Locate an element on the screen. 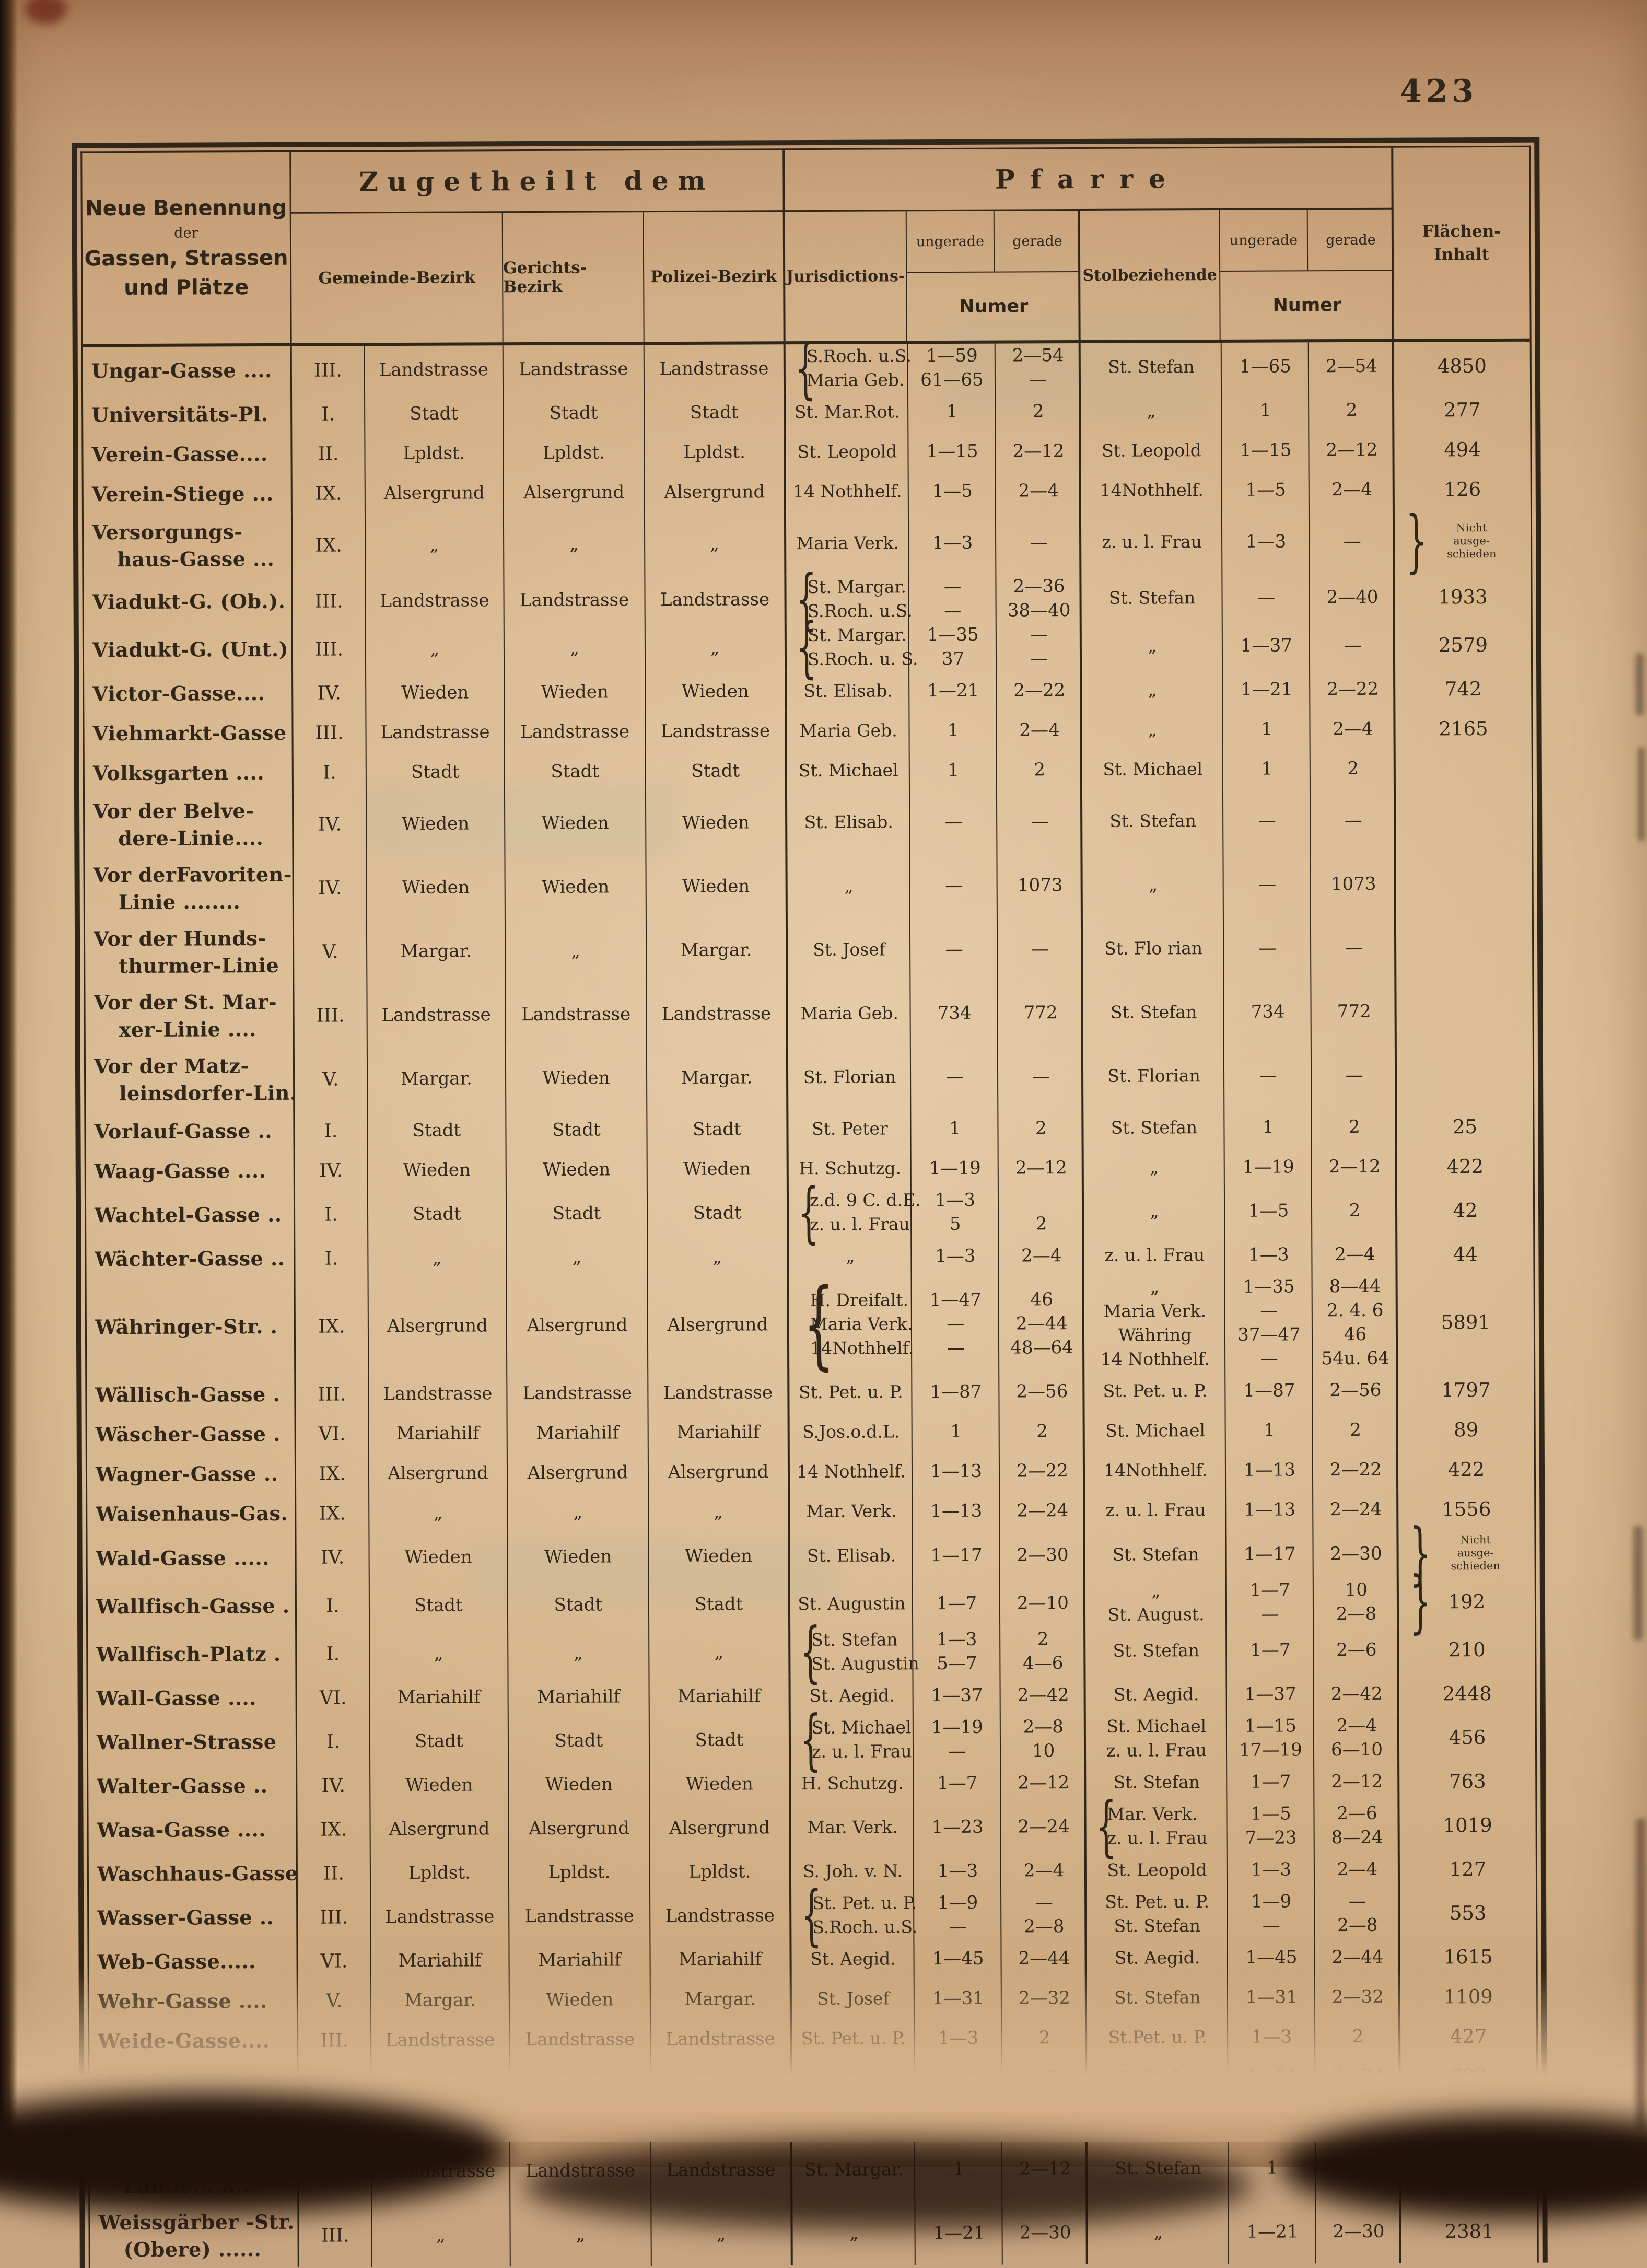 Image resolution: width=1647 pixels, height=2268 pixels. stolbeziehende-cells: St. Pet. u. P. 1—9— St. Stefan —2—8 is located at coordinates (1243, 1913).